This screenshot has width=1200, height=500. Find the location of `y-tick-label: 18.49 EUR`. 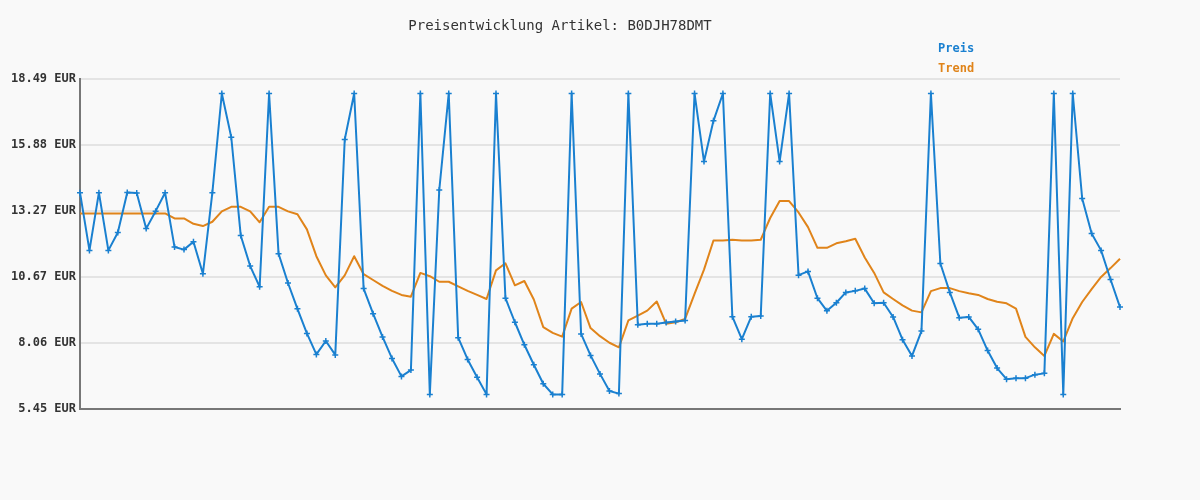

y-tick-label: 18.49 EUR is located at coordinates (43, 77).